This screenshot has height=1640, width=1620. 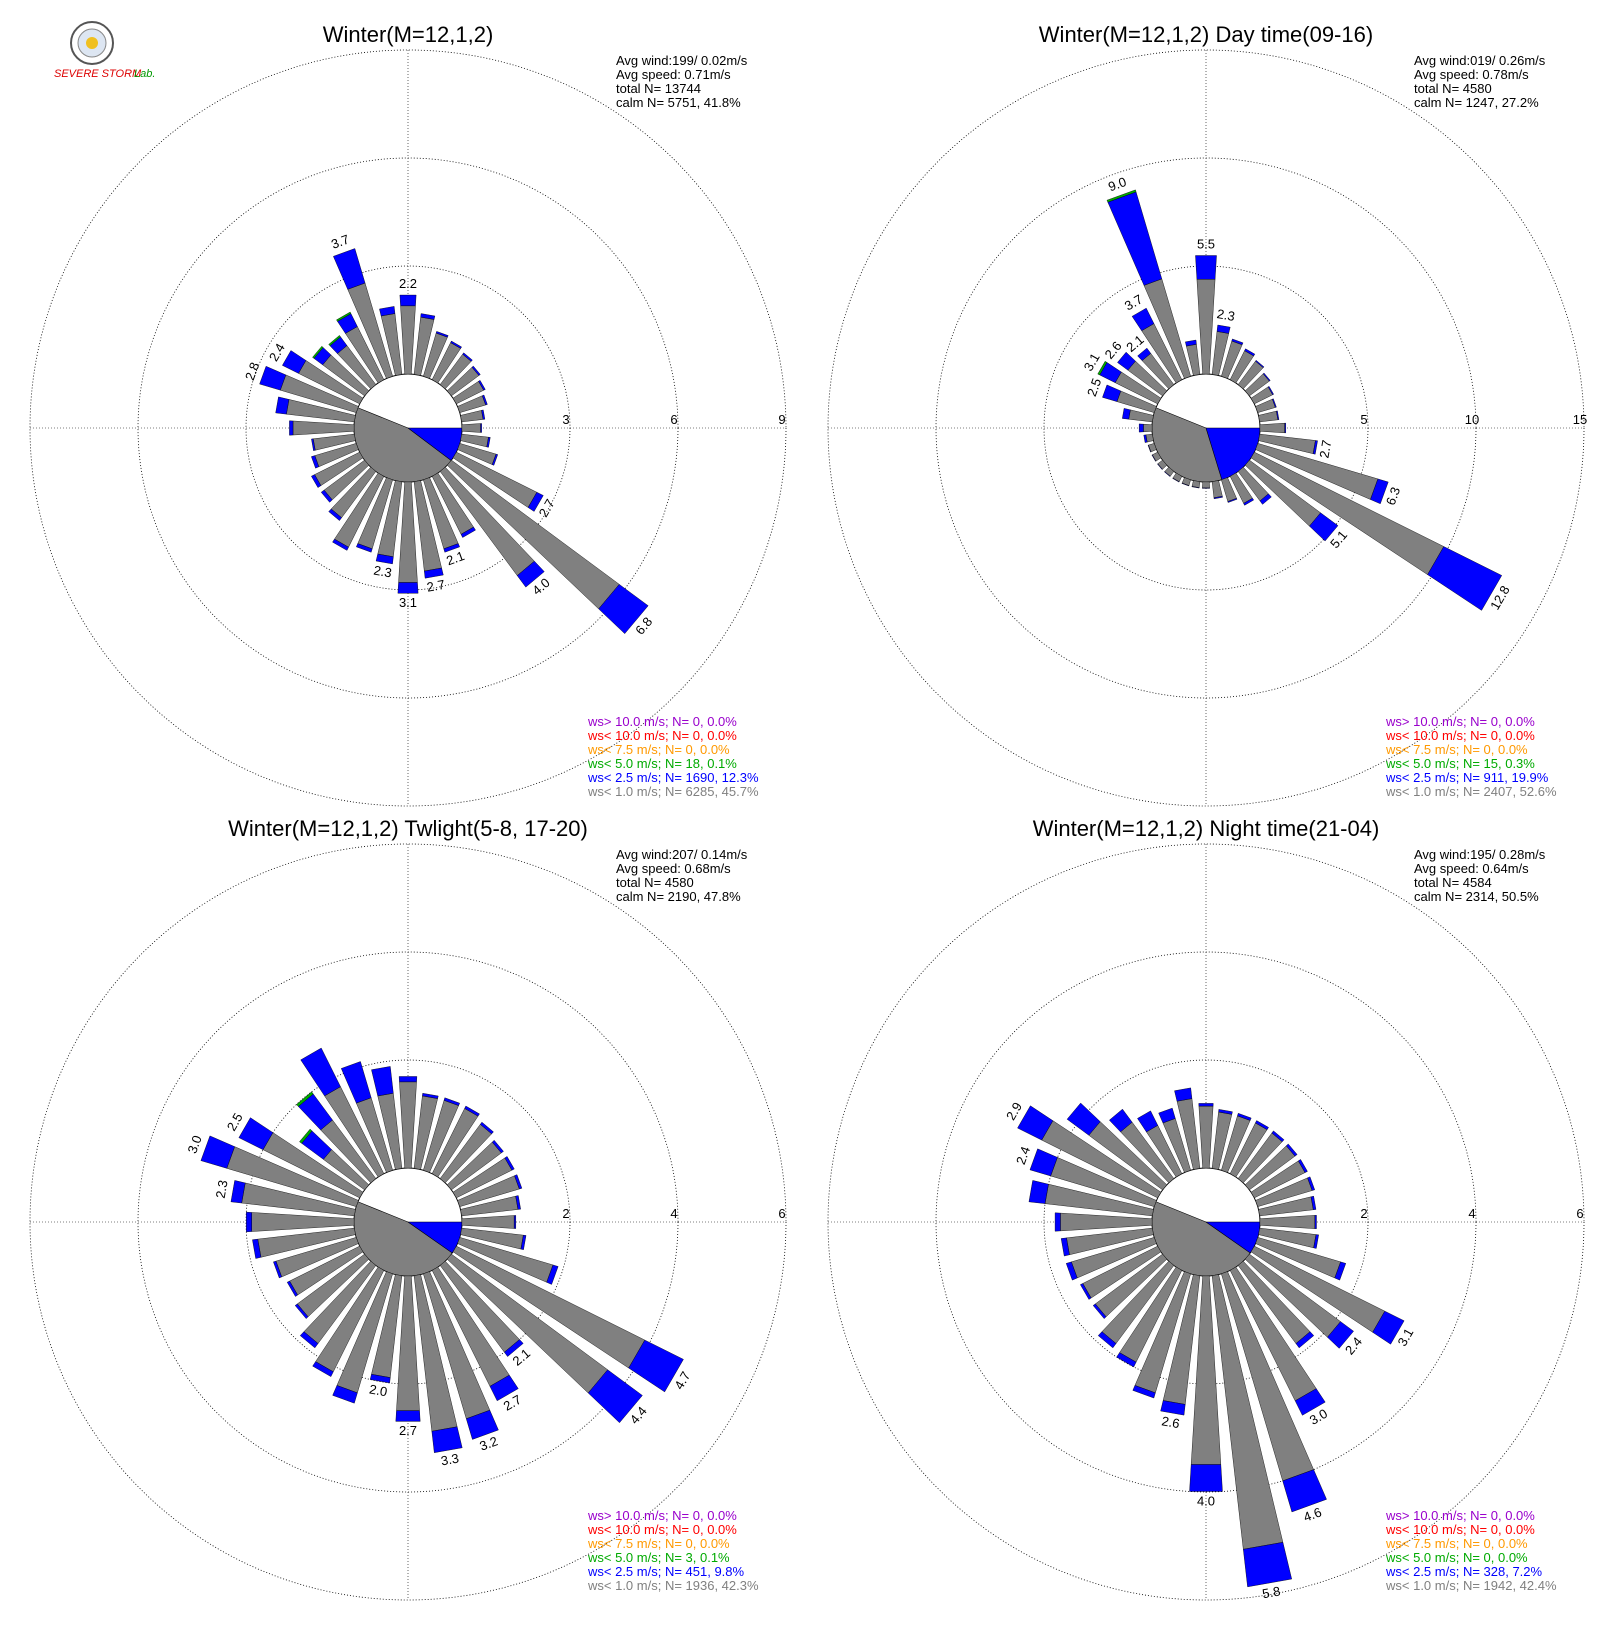 What do you see at coordinates (1460, 763) in the screenshot?
I see `legend-entry: ws< 5.0 m/s; N= 15, 0.3%` at bounding box center [1460, 763].